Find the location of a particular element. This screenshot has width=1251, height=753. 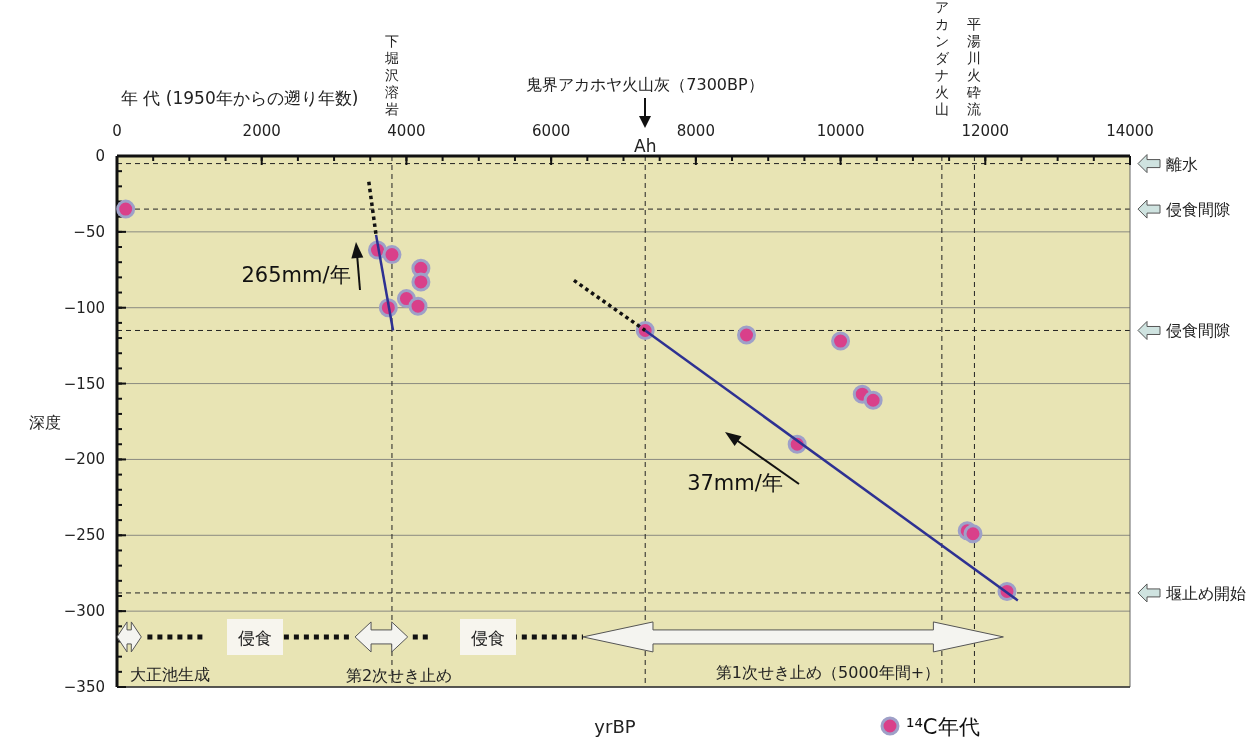

x-tick-label: 2000 is located at coordinates (261, 131).